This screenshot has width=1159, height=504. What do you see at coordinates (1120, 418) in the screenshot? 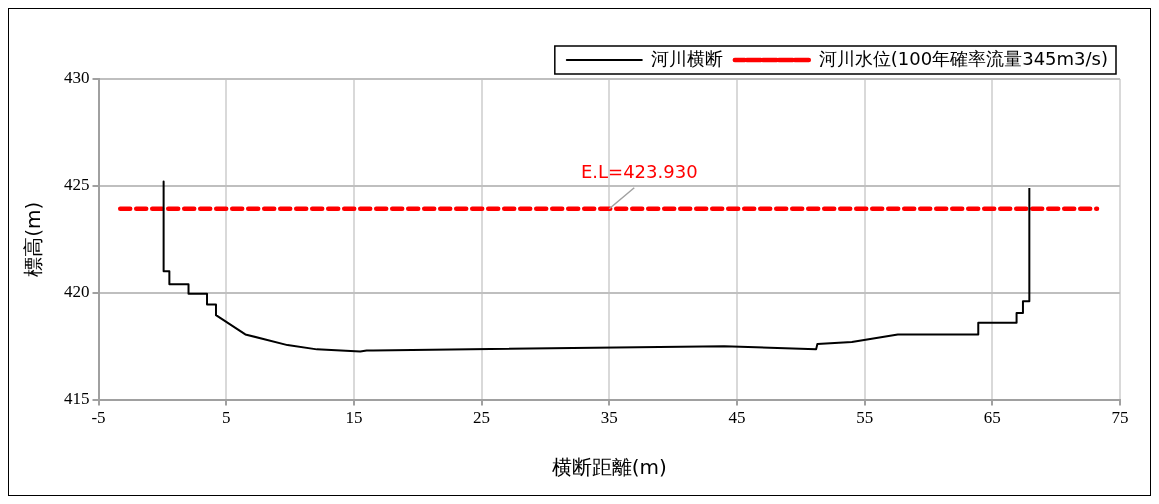
I see `x-tick-label: 75` at bounding box center [1120, 418].